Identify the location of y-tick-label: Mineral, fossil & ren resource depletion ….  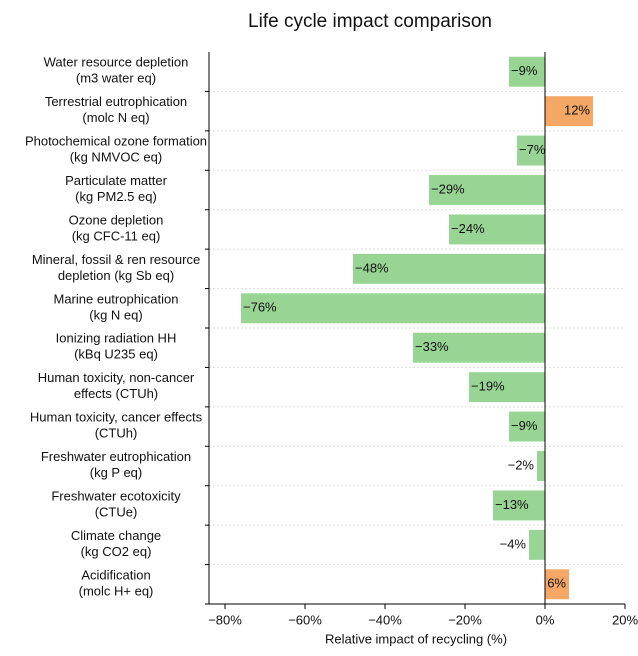
(116, 267).